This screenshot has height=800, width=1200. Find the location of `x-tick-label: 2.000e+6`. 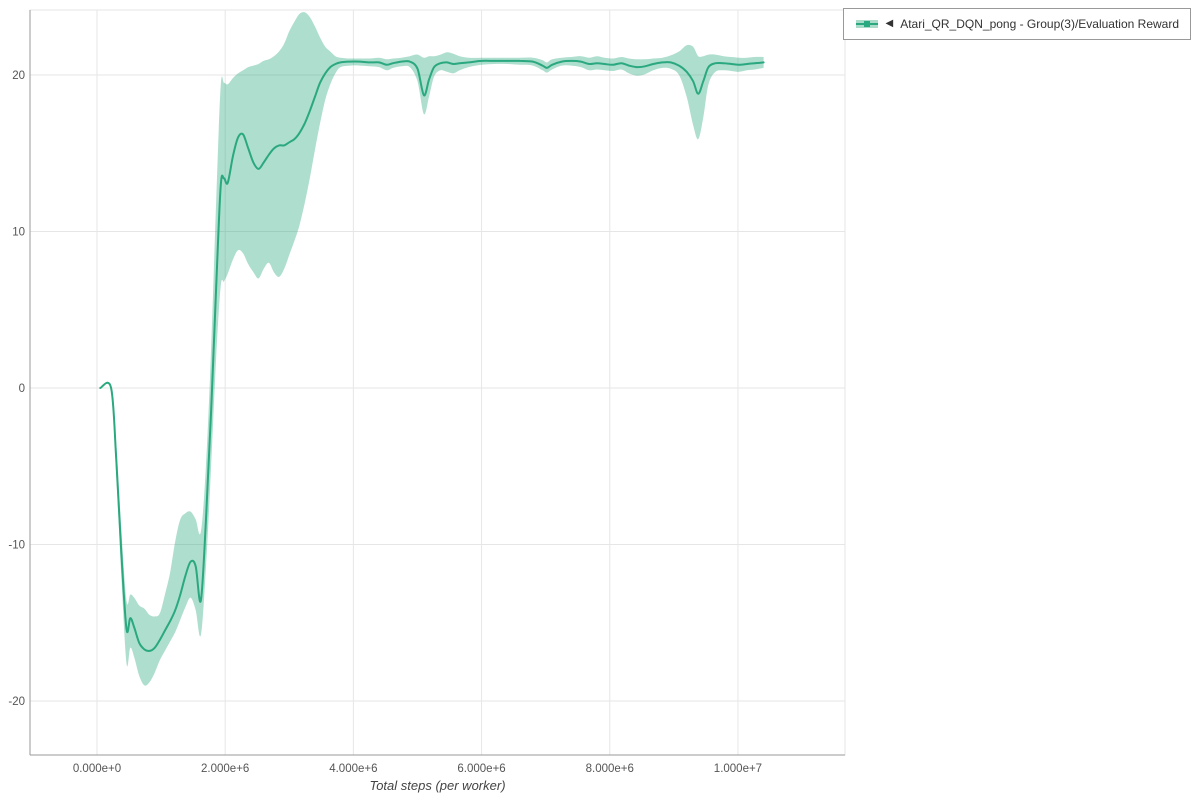

x-tick-label: 2.000e+6 is located at coordinates (225, 769).